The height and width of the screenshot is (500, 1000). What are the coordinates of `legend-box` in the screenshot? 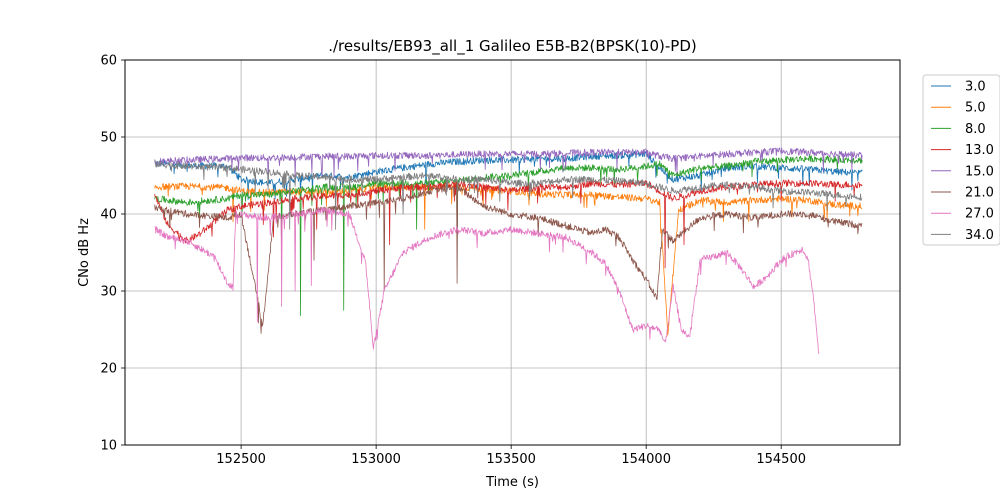 It's located at (961, 160).